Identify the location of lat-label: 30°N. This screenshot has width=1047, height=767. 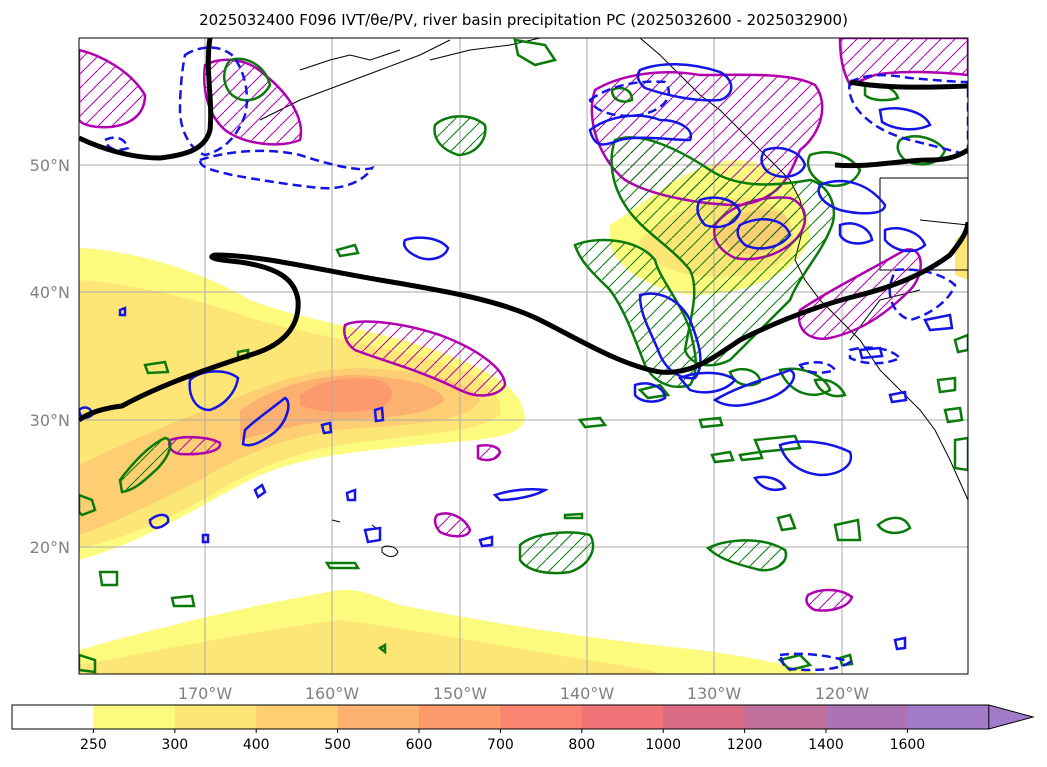
(50, 420).